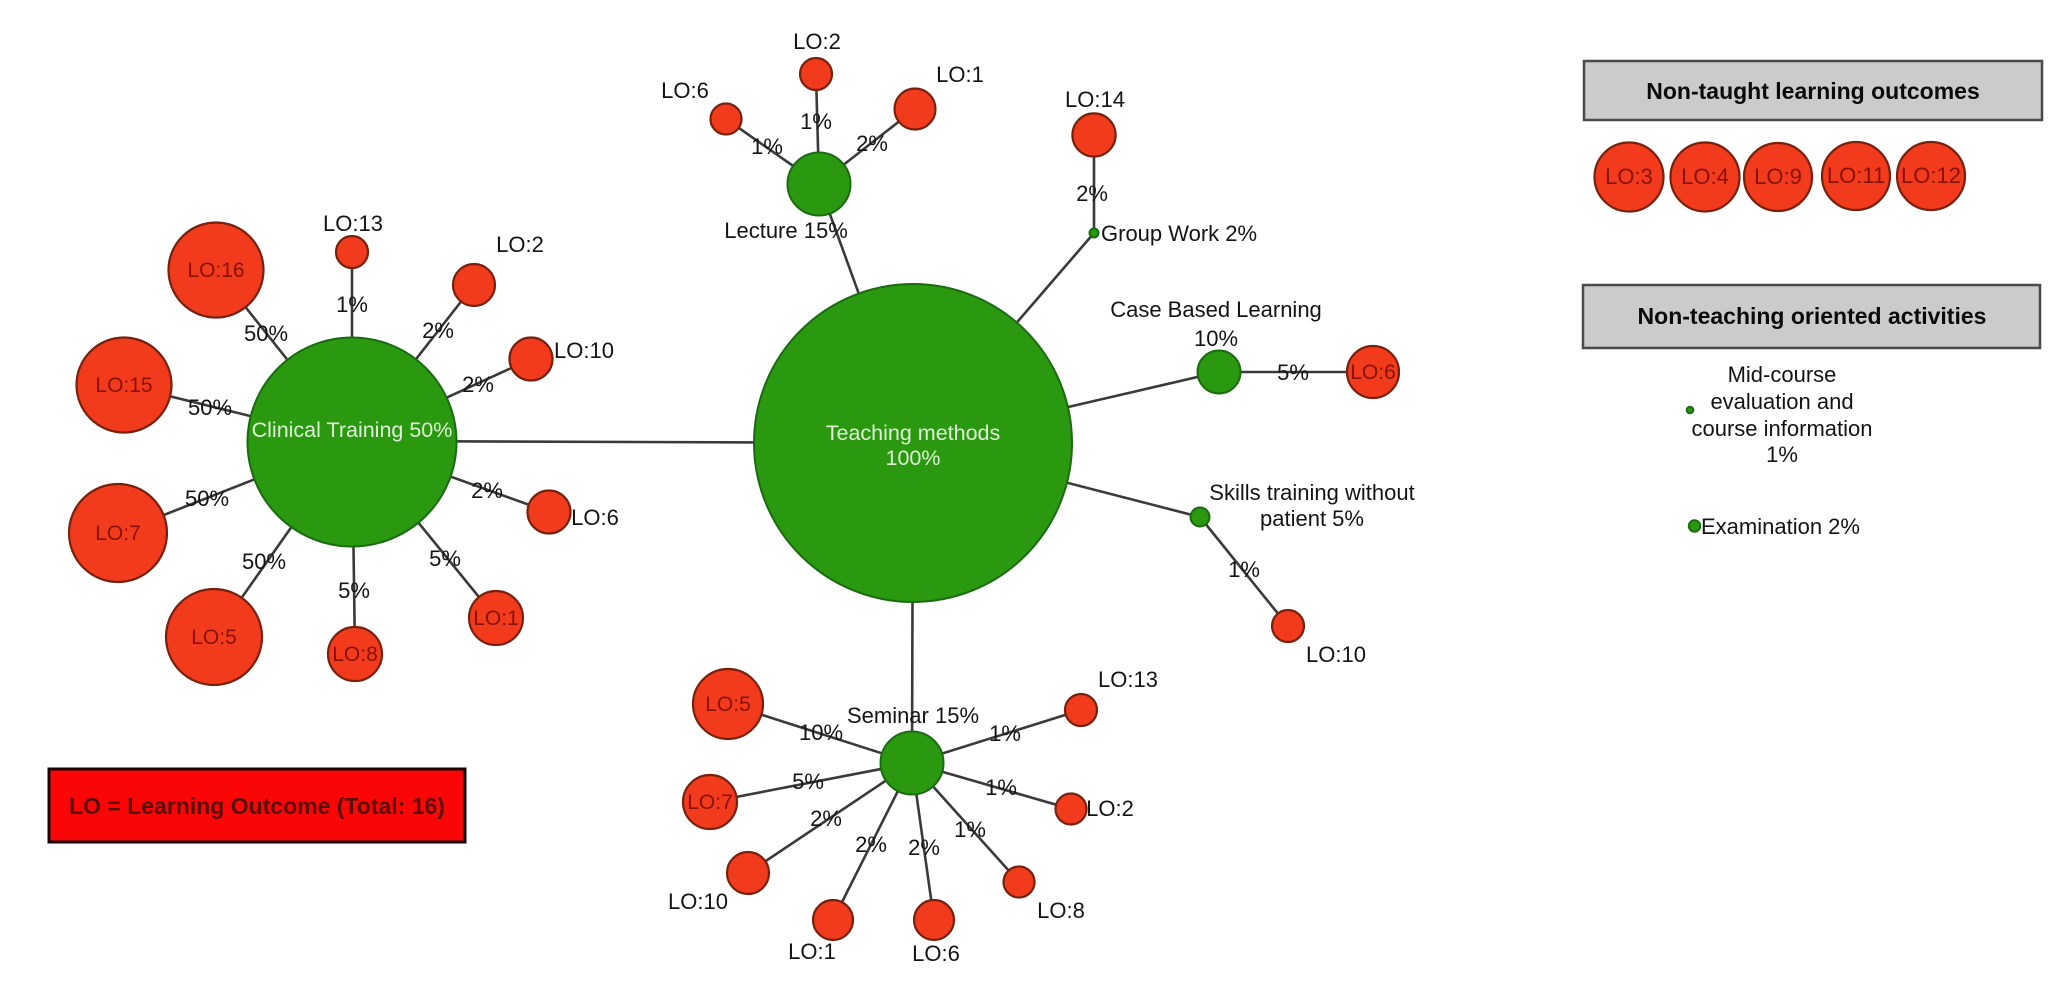 This screenshot has width=2059, height=1001. Describe the element at coordinates (913, 433) in the screenshot. I see `svg-text: Teaching methods` at that location.